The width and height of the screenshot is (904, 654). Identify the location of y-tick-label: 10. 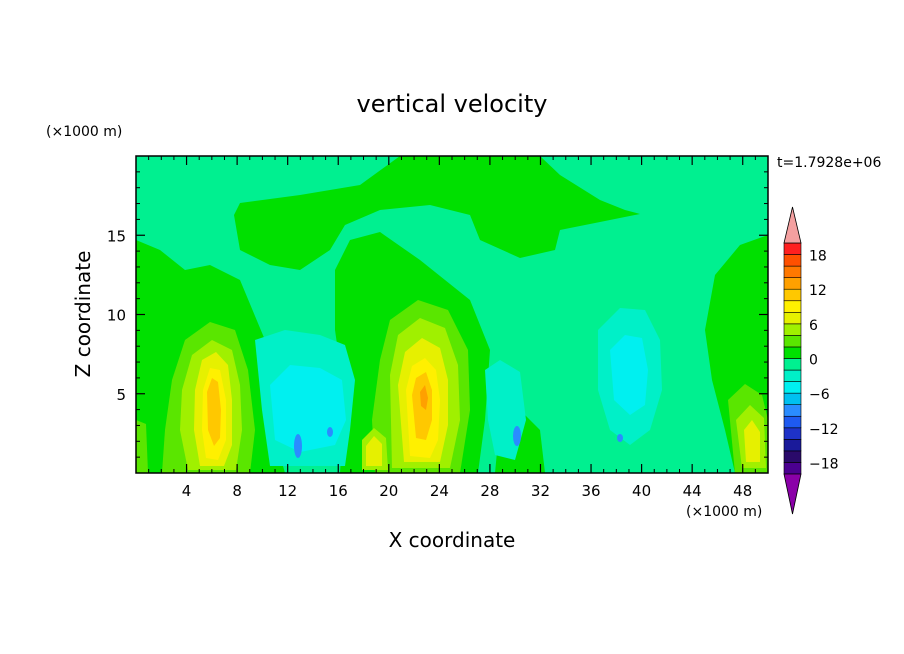
(116, 316).